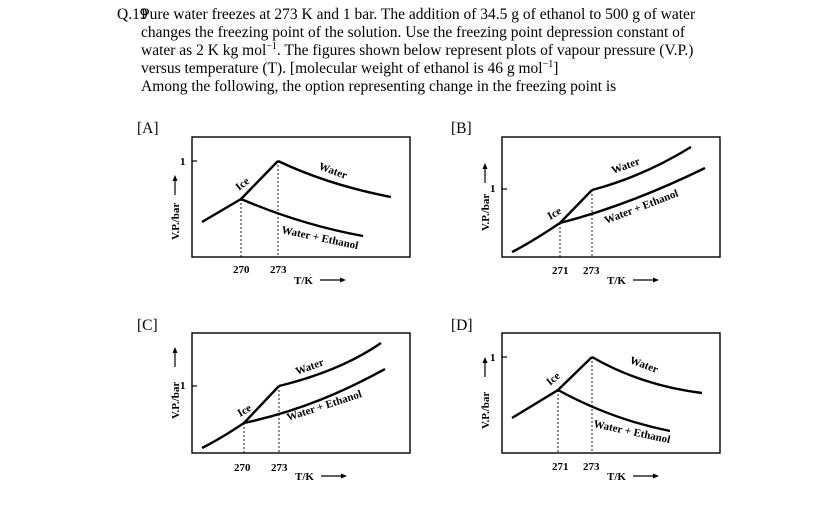  Describe the element at coordinates (148, 128) in the screenshot. I see `option-a-label: [A]` at that location.